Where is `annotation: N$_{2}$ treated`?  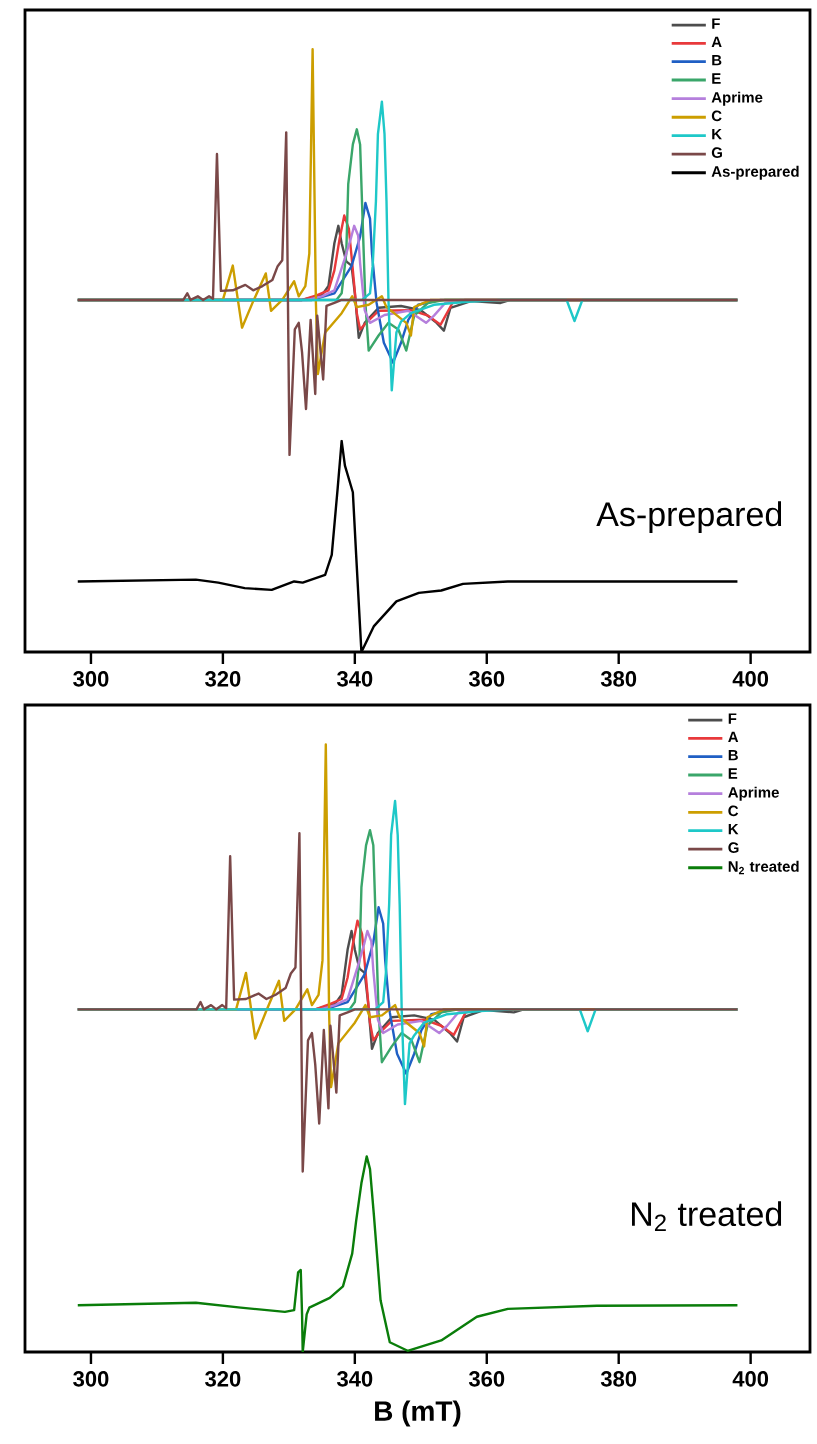
annotation: N$_{2}$ treated is located at coordinates (707, 1216).